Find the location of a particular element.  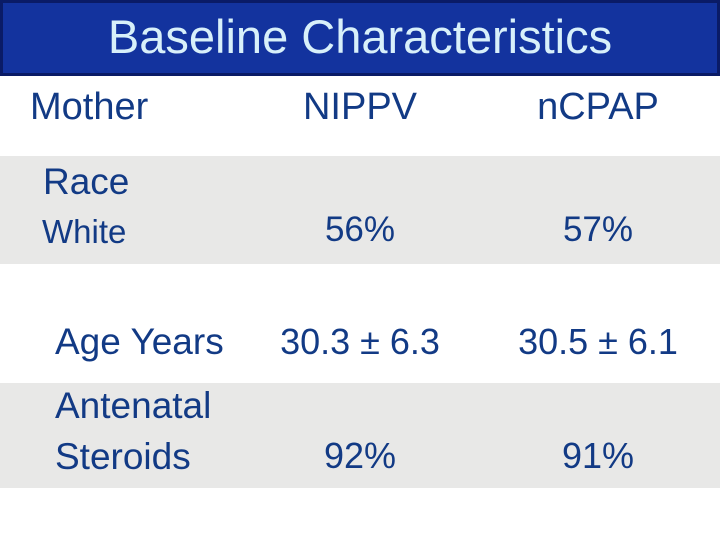

row-white-label: White is located at coordinates (84, 231).